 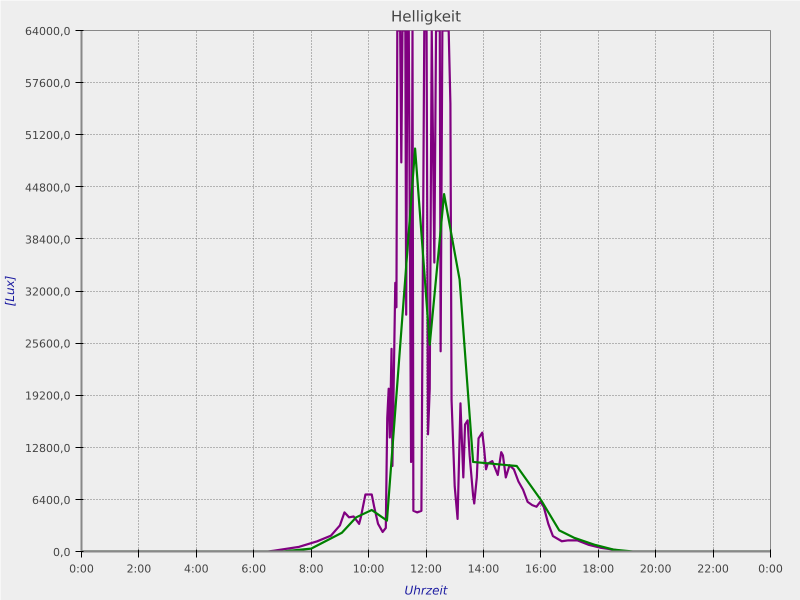 I want to click on y-tick-label: 32000,0, so click(x=48, y=292).